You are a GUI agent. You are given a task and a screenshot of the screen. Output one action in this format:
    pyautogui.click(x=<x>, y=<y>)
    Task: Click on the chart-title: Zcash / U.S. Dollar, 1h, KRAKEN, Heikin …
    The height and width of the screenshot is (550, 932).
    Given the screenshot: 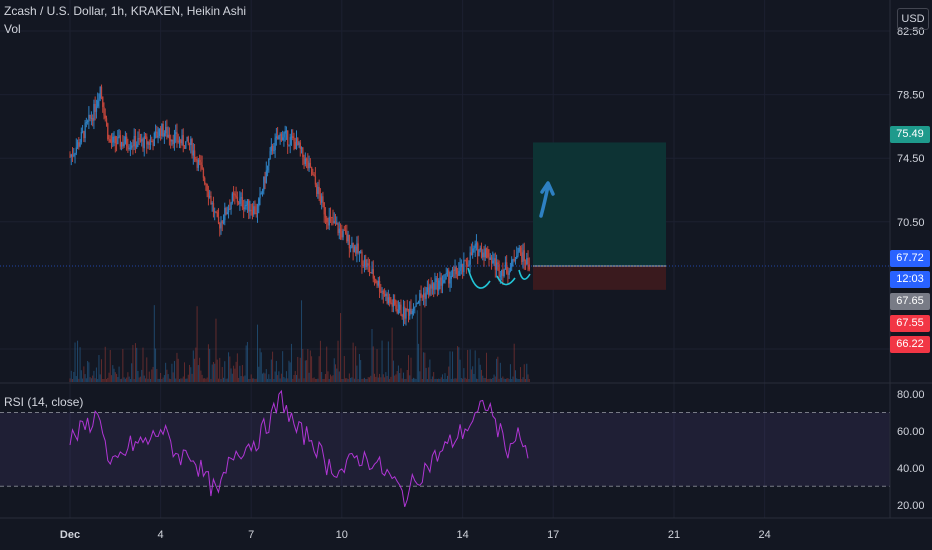 What is the action you would take?
    pyautogui.click(x=125, y=11)
    